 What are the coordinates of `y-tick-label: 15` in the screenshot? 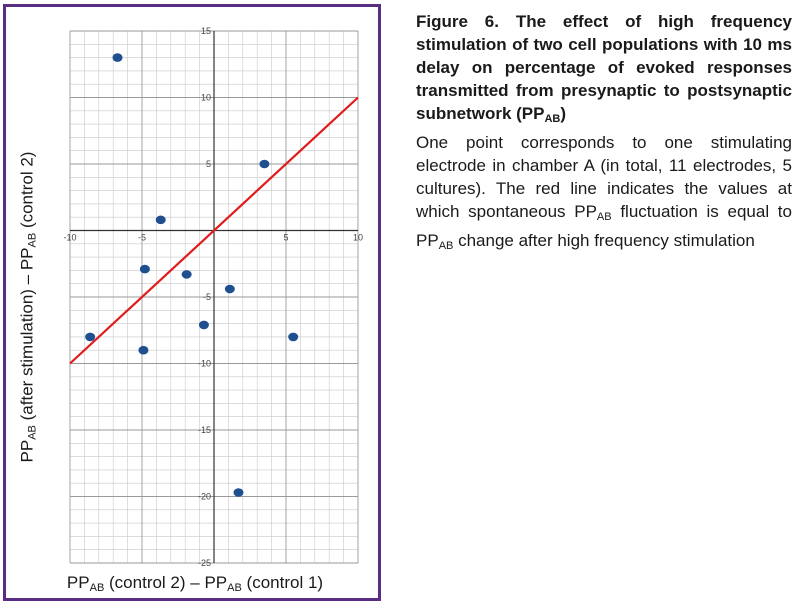 It's located at (206, 31).